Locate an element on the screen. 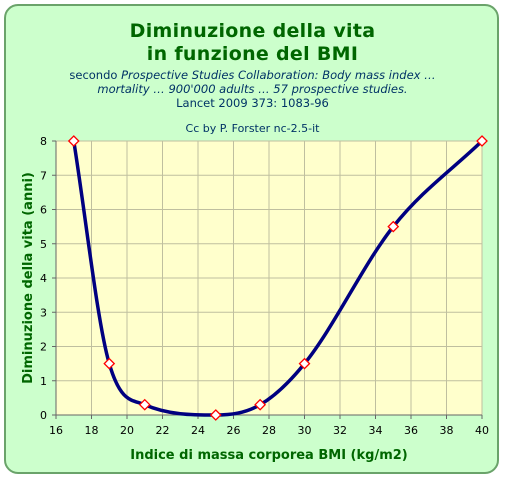 This screenshot has width=505, height=480. y-tick-label: 6 is located at coordinates (43, 210).